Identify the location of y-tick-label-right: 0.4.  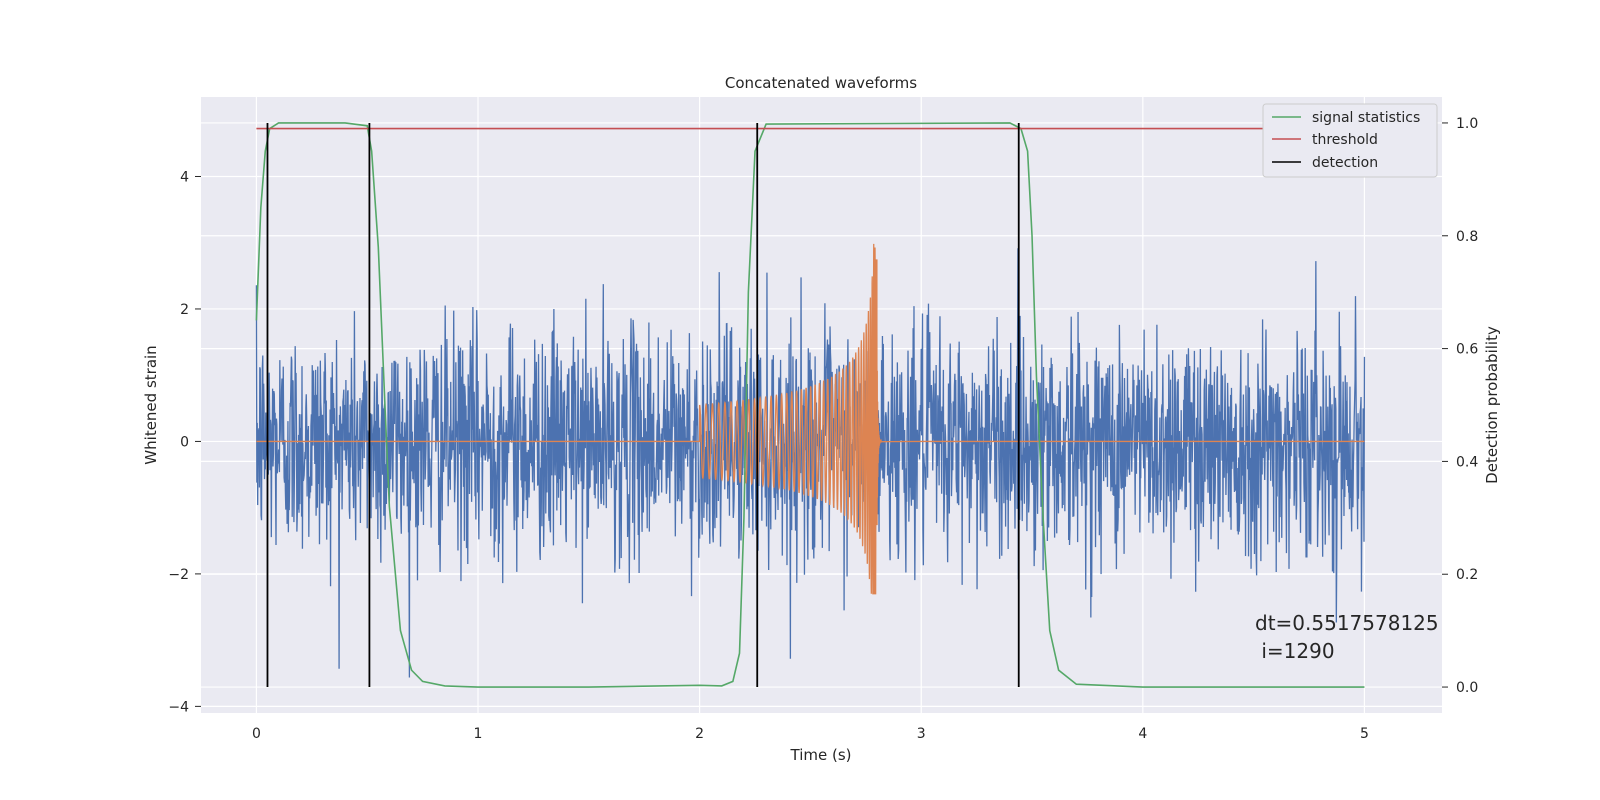
(1467, 462).